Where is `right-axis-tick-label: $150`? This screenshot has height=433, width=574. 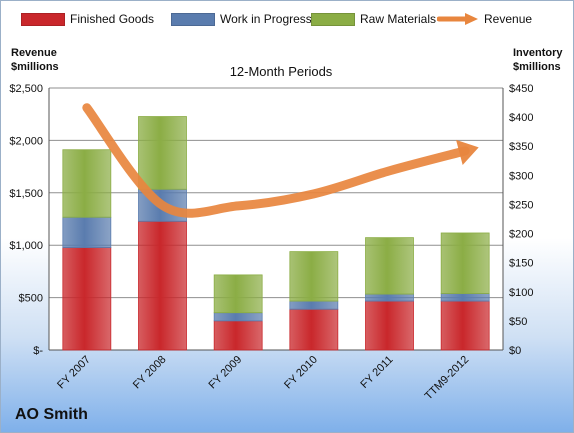 right-axis-tick-label: $150 is located at coordinates (521, 264).